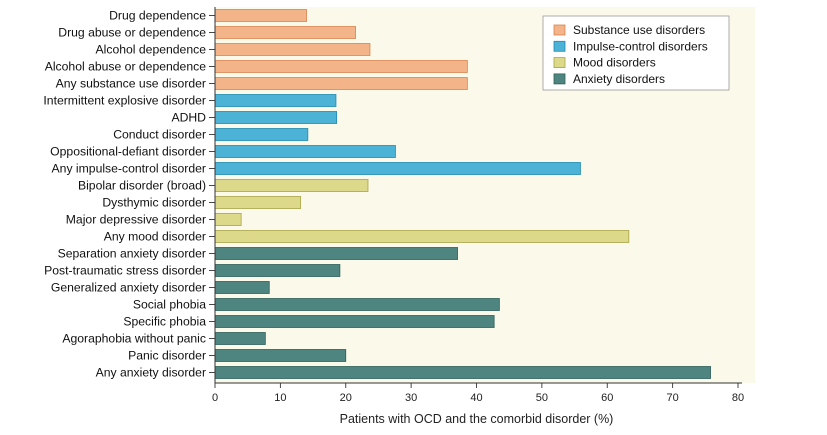 The width and height of the screenshot is (827, 435). I want to click on x-tick-label: 60, so click(607, 398).